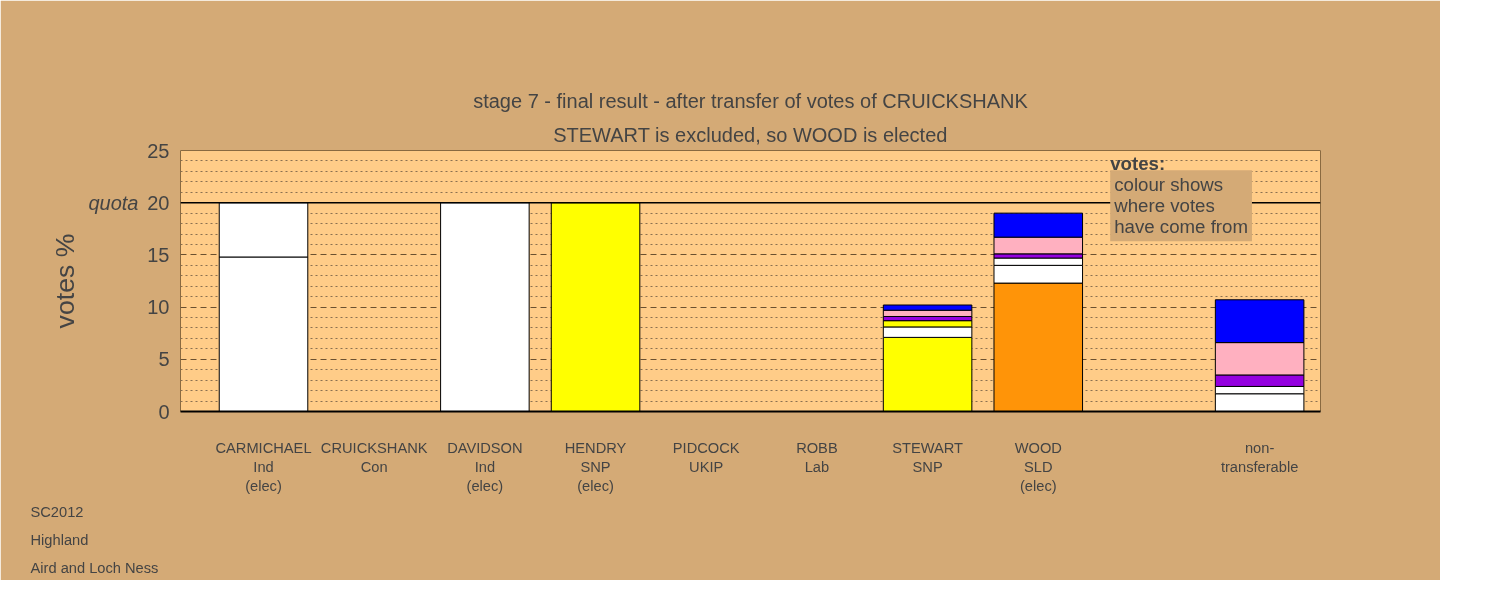 The width and height of the screenshot is (1500, 600). What do you see at coordinates (928, 457) in the screenshot?
I see `x-tick-label: STEWART SNP` at bounding box center [928, 457].